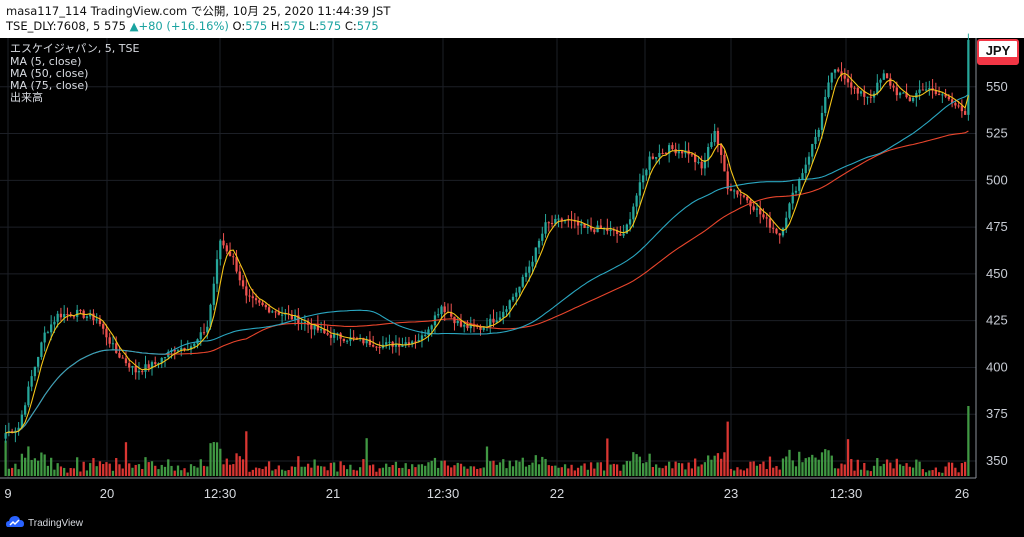 This screenshot has height=537, width=1024. I want to click on time-tick-5: 22, so click(557, 493).